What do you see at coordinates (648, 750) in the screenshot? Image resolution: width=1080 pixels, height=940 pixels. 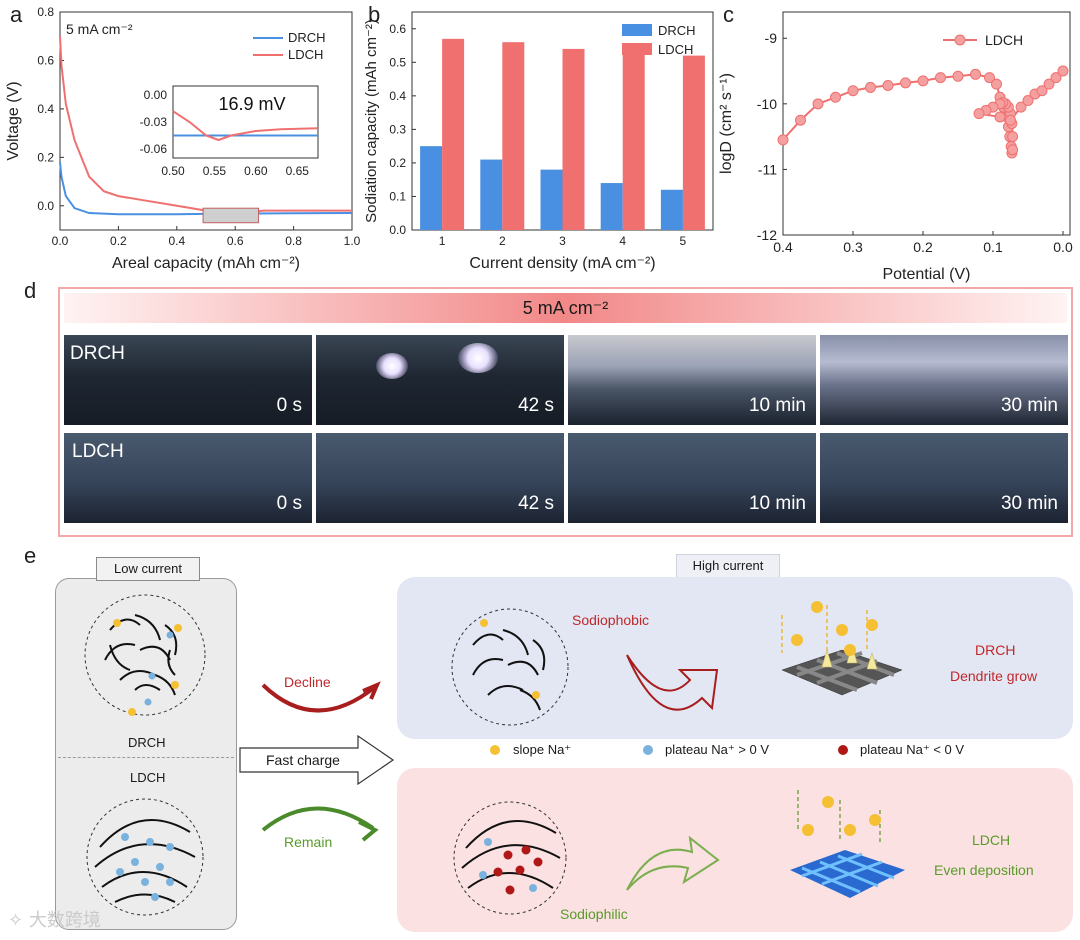 I see `legend-plateau-pos-dot` at bounding box center [648, 750].